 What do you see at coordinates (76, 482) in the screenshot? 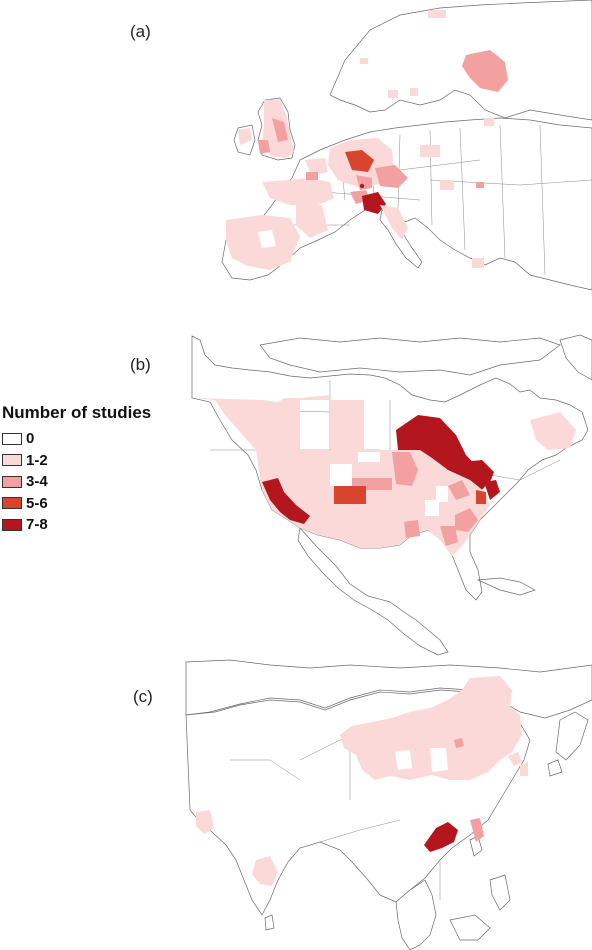
I see `legend-item-3-4: 3-4` at bounding box center [76, 482].